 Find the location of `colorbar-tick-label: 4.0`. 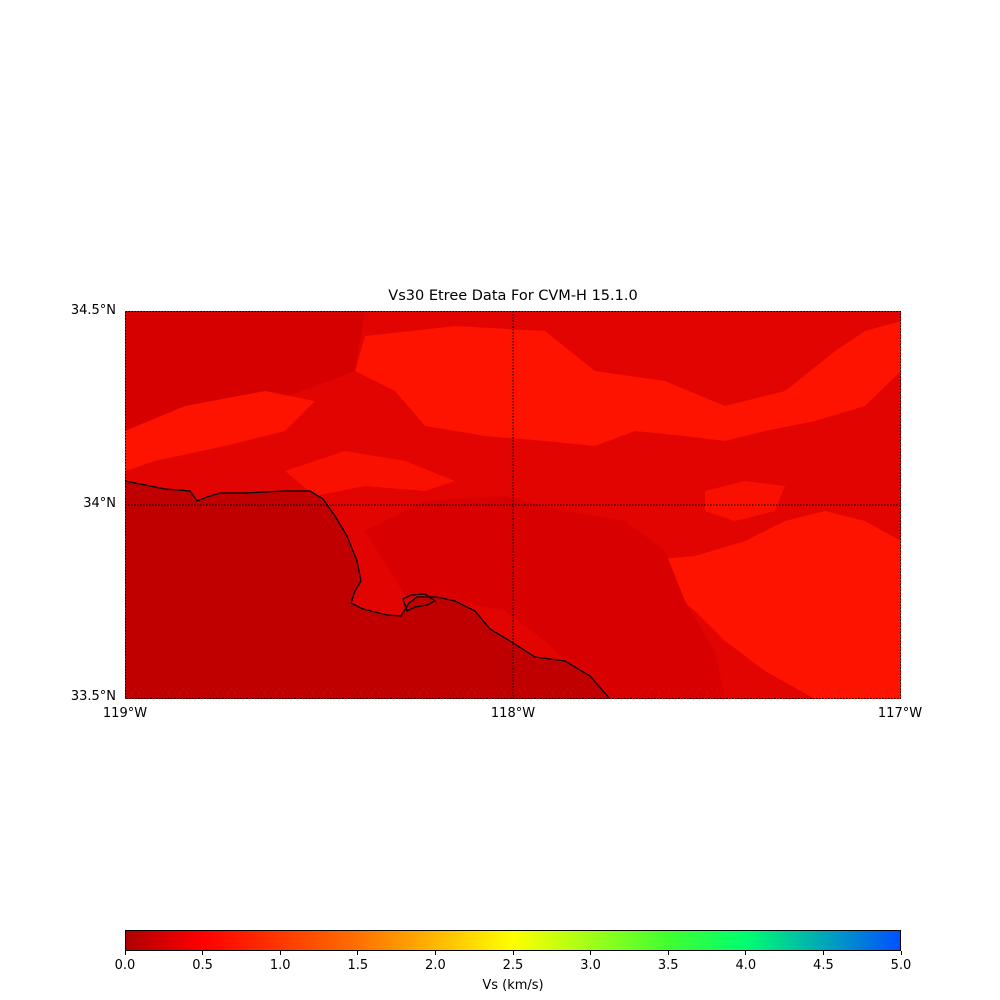

colorbar-tick-label: 4.0 is located at coordinates (746, 965).